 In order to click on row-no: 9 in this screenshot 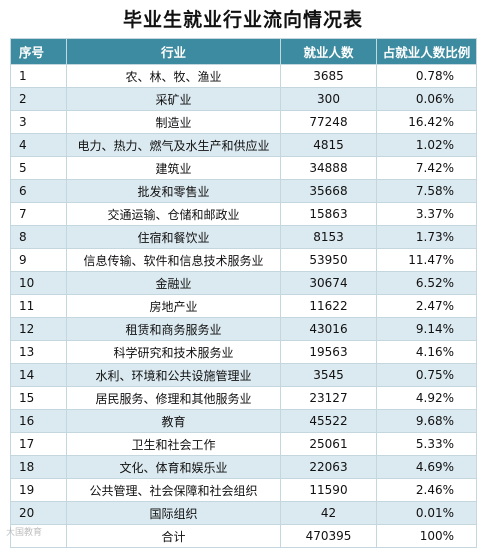, I will do `click(38, 260)`.